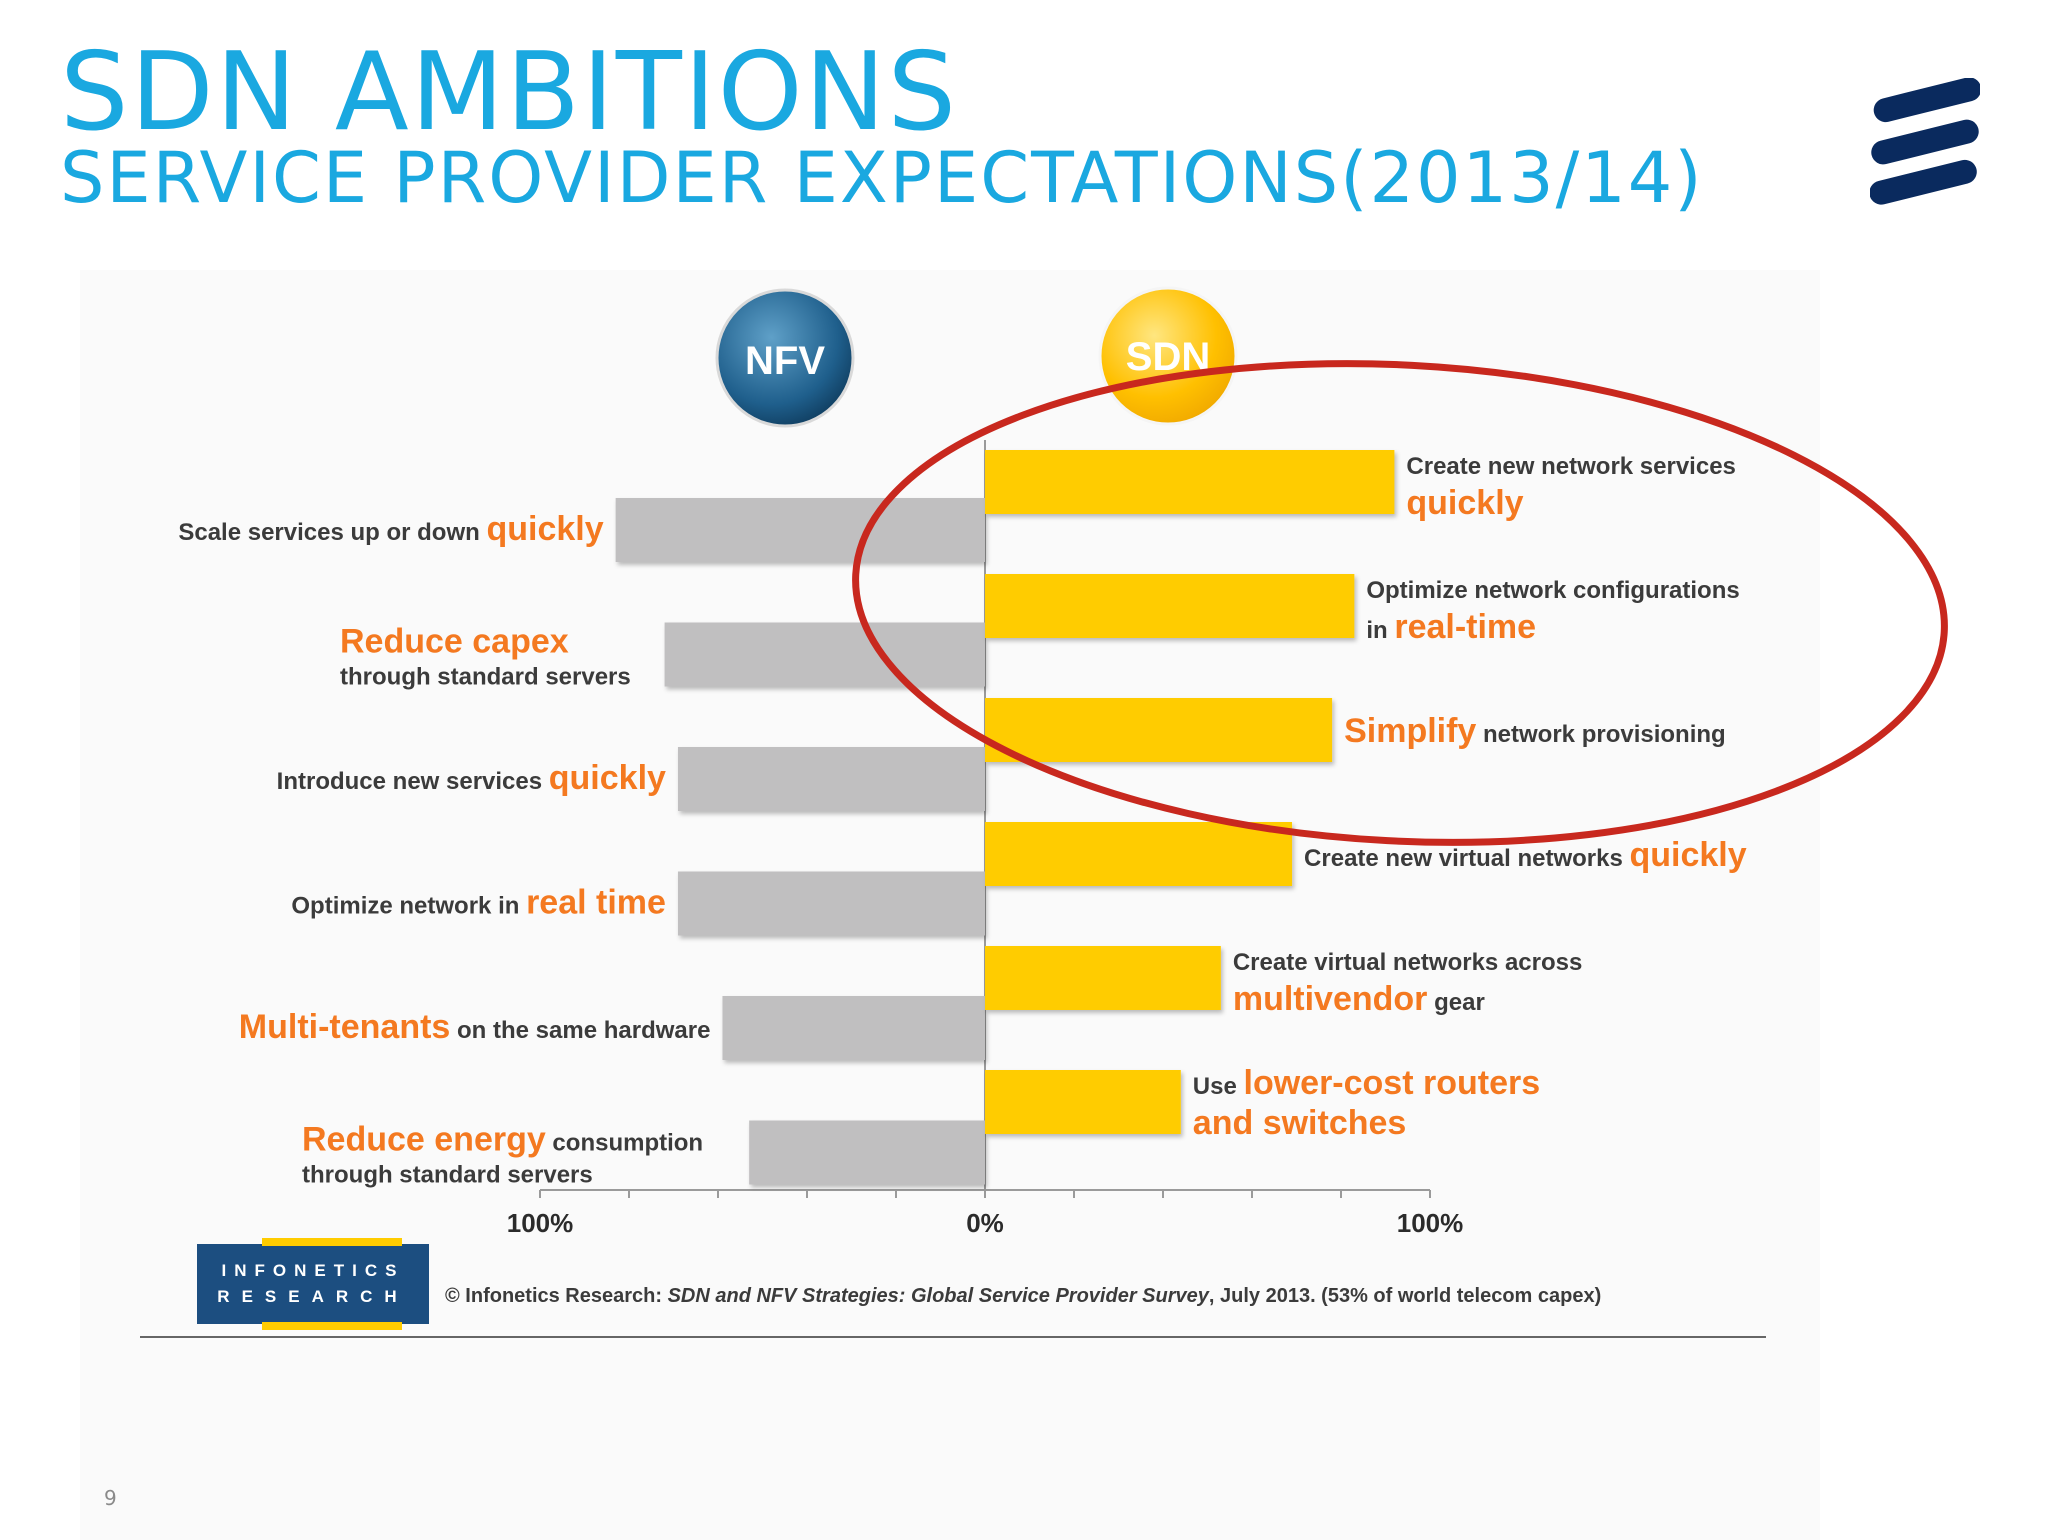  What do you see at coordinates (1168, 356) in the screenshot?
I see `sdn-badge: SDN` at bounding box center [1168, 356].